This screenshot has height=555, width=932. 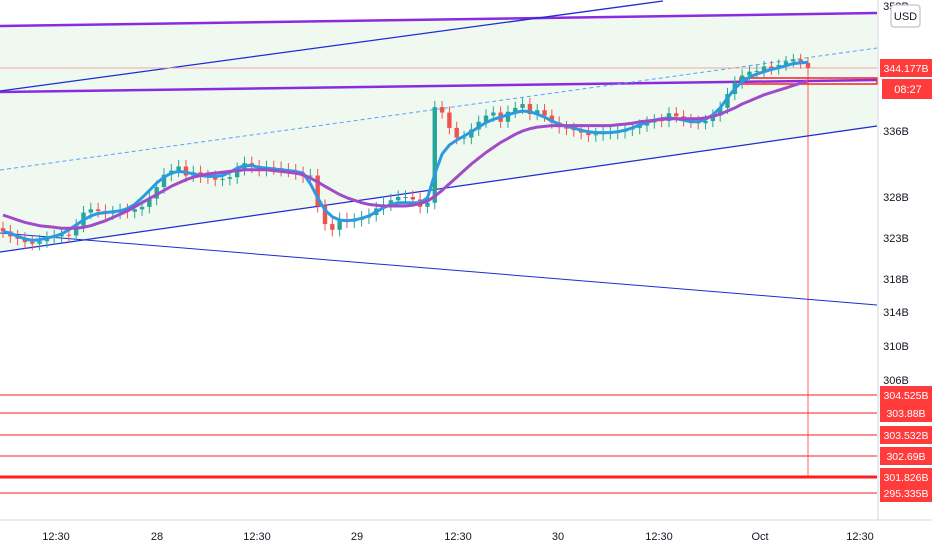 What do you see at coordinates (439, 19) in the screenshot?
I see `resistance-line` at bounding box center [439, 19].